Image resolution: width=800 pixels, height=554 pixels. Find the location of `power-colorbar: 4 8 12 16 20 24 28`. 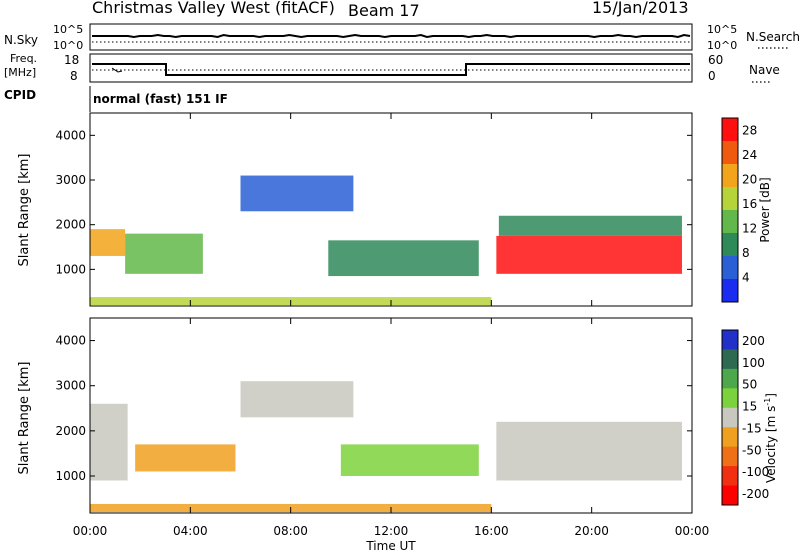

power-colorbar: 4 8 12 16 20 24 28 is located at coordinates (739, 210).